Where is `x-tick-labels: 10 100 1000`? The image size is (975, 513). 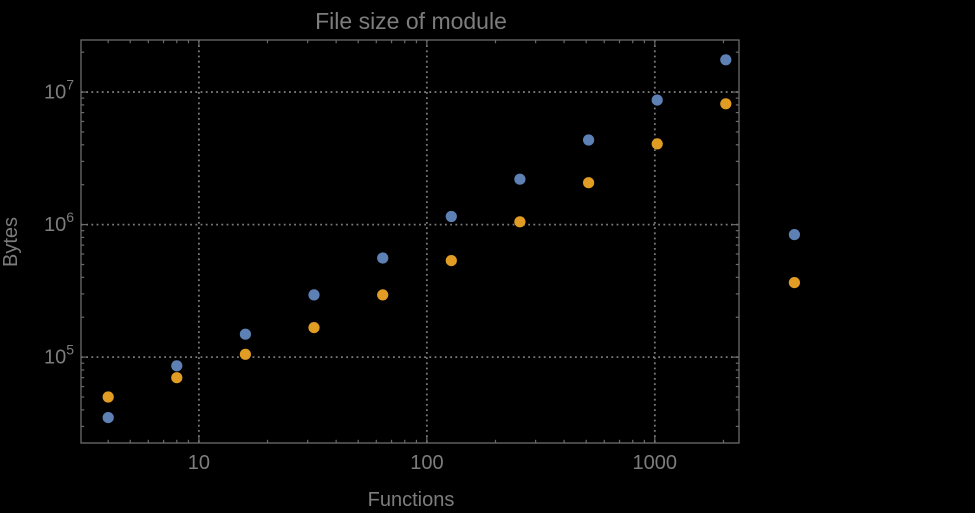
x-tick-labels: 10 100 1000 is located at coordinates (432, 463).